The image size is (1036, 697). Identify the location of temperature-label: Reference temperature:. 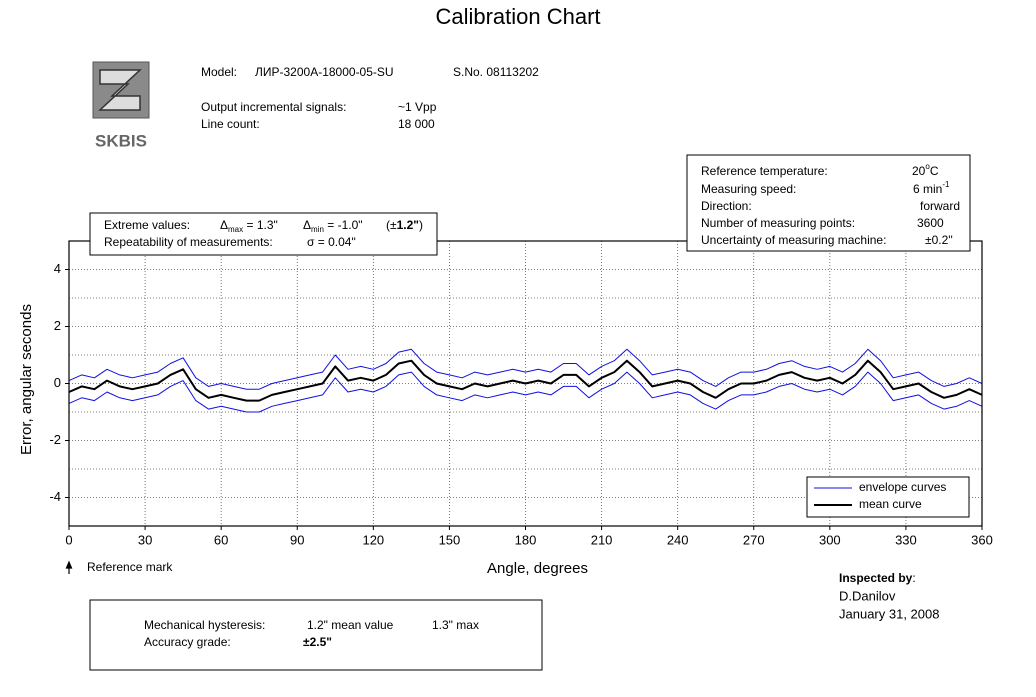
(764, 171).